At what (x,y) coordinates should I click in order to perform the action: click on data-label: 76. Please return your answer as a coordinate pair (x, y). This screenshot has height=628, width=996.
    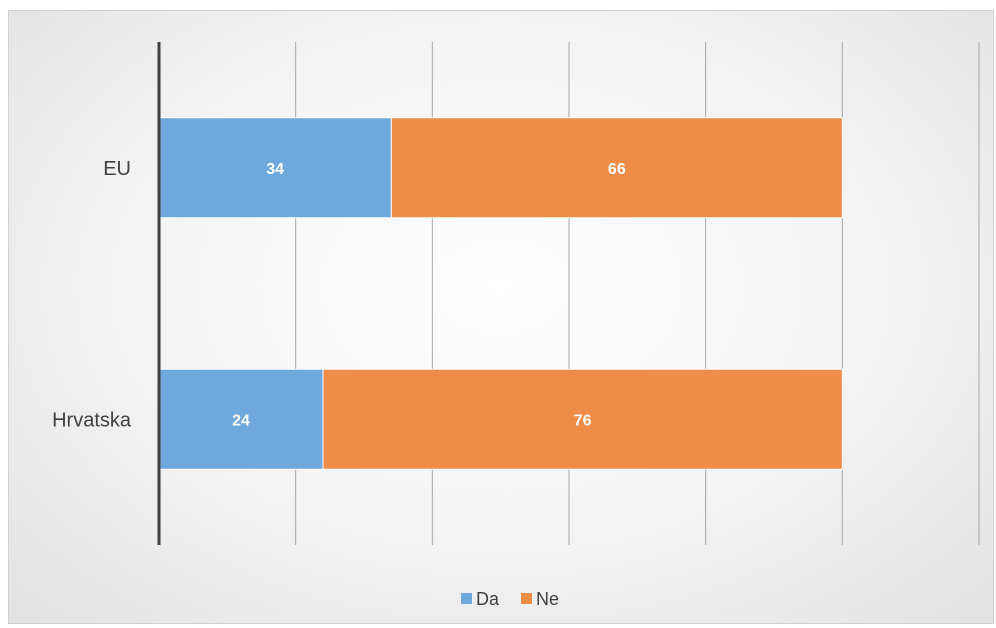
    Looking at the image, I should click on (583, 420).